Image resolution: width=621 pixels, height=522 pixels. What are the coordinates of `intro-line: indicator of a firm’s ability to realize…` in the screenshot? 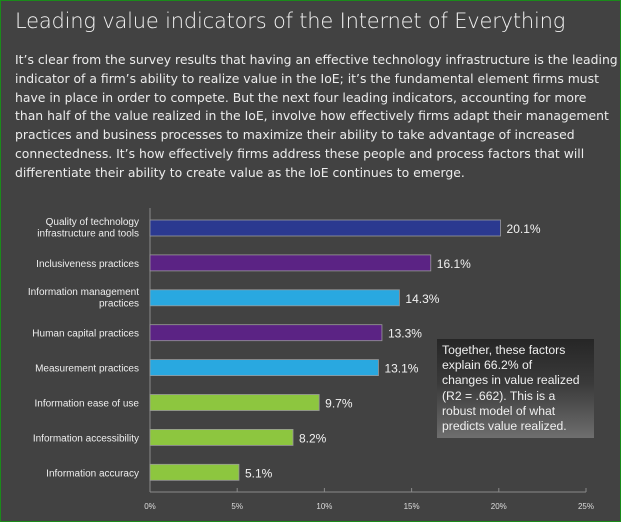 It's located at (307, 78).